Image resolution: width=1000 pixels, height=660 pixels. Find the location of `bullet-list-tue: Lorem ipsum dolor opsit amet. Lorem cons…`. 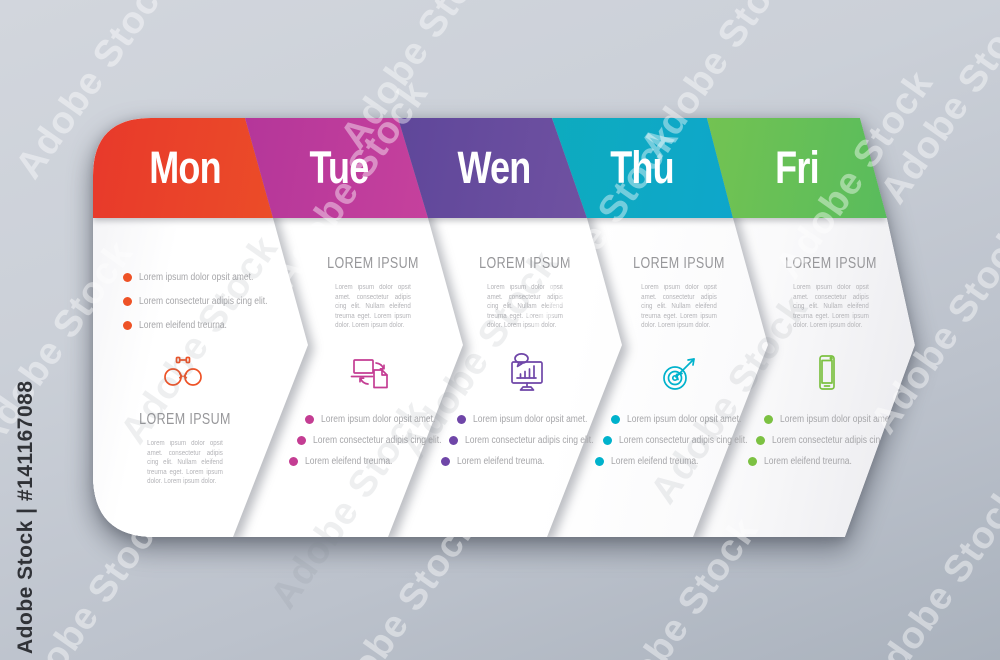

bullet-list-tue: Lorem ipsum dolor opsit amet. Lorem cons… is located at coordinates (376, 440).